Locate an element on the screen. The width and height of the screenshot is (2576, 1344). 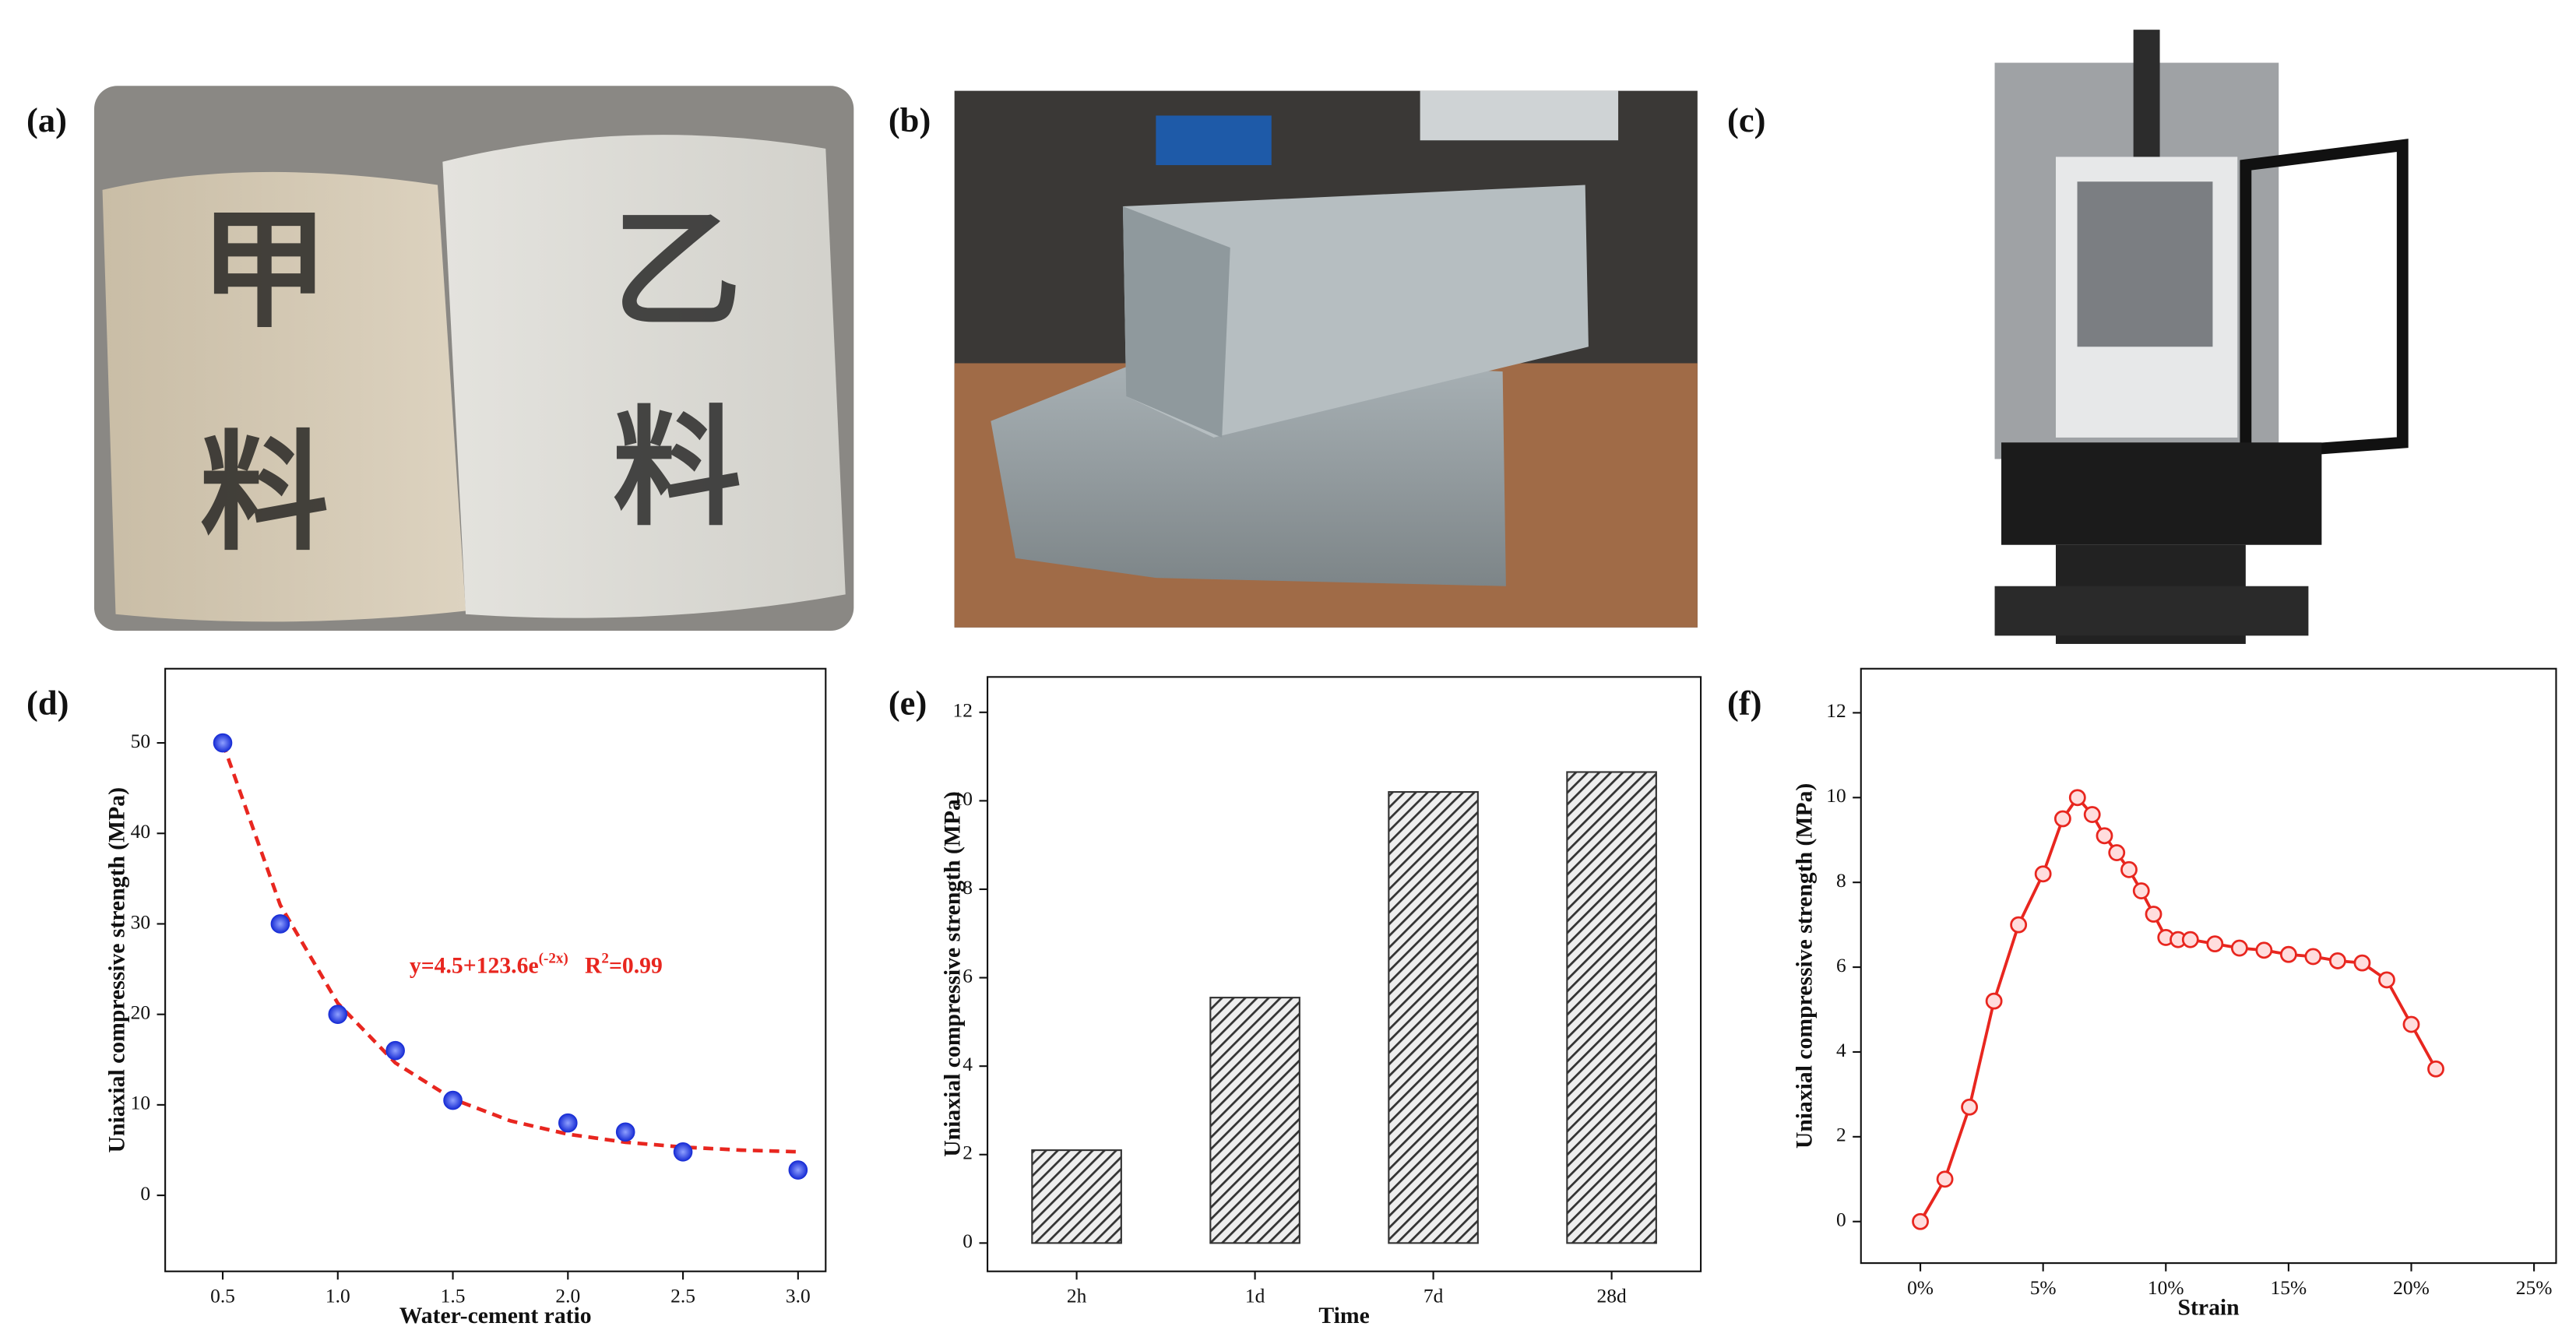
y-tick-label: 50 is located at coordinates (140, 741).